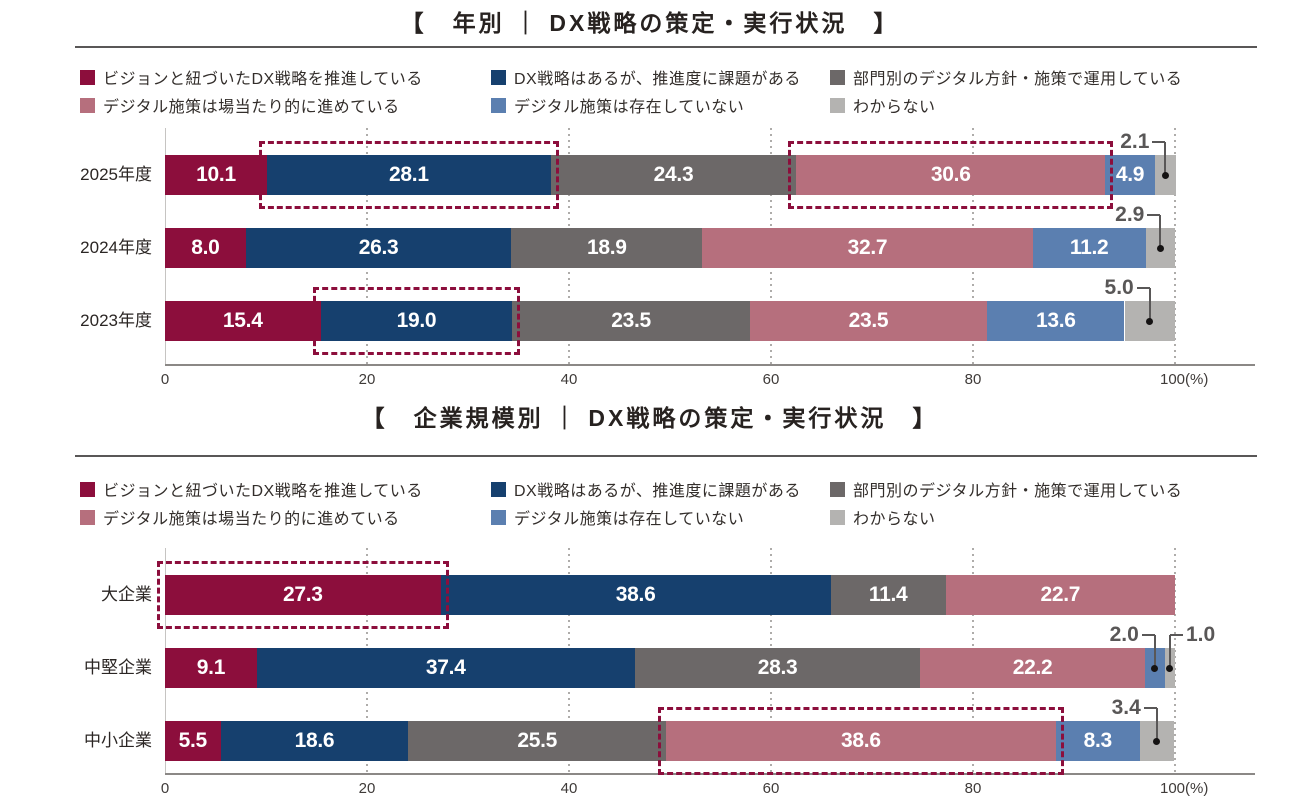  I want to click on bar-value-label: 19.0, so click(416, 320).